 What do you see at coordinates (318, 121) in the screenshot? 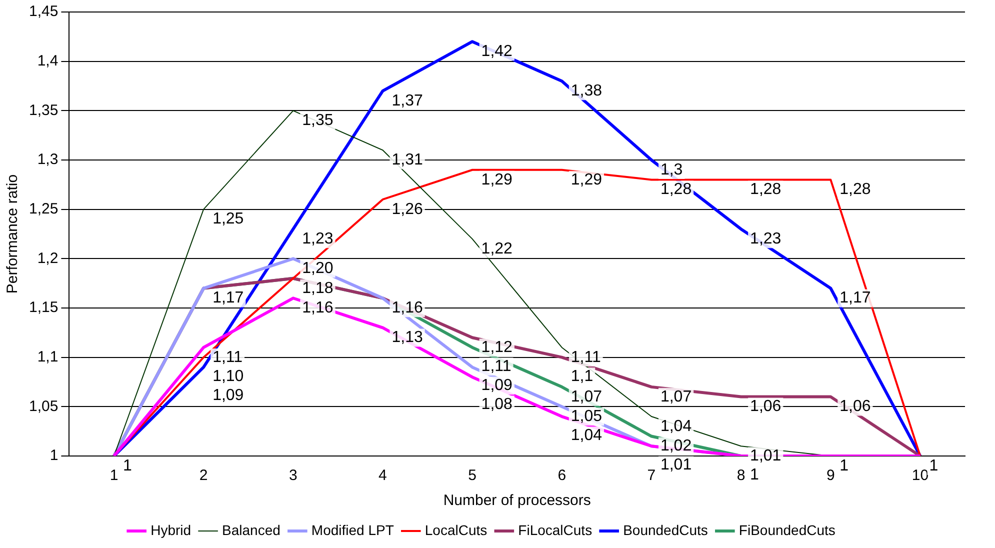
I see `data-label: 1,35` at bounding box center [318, 121].